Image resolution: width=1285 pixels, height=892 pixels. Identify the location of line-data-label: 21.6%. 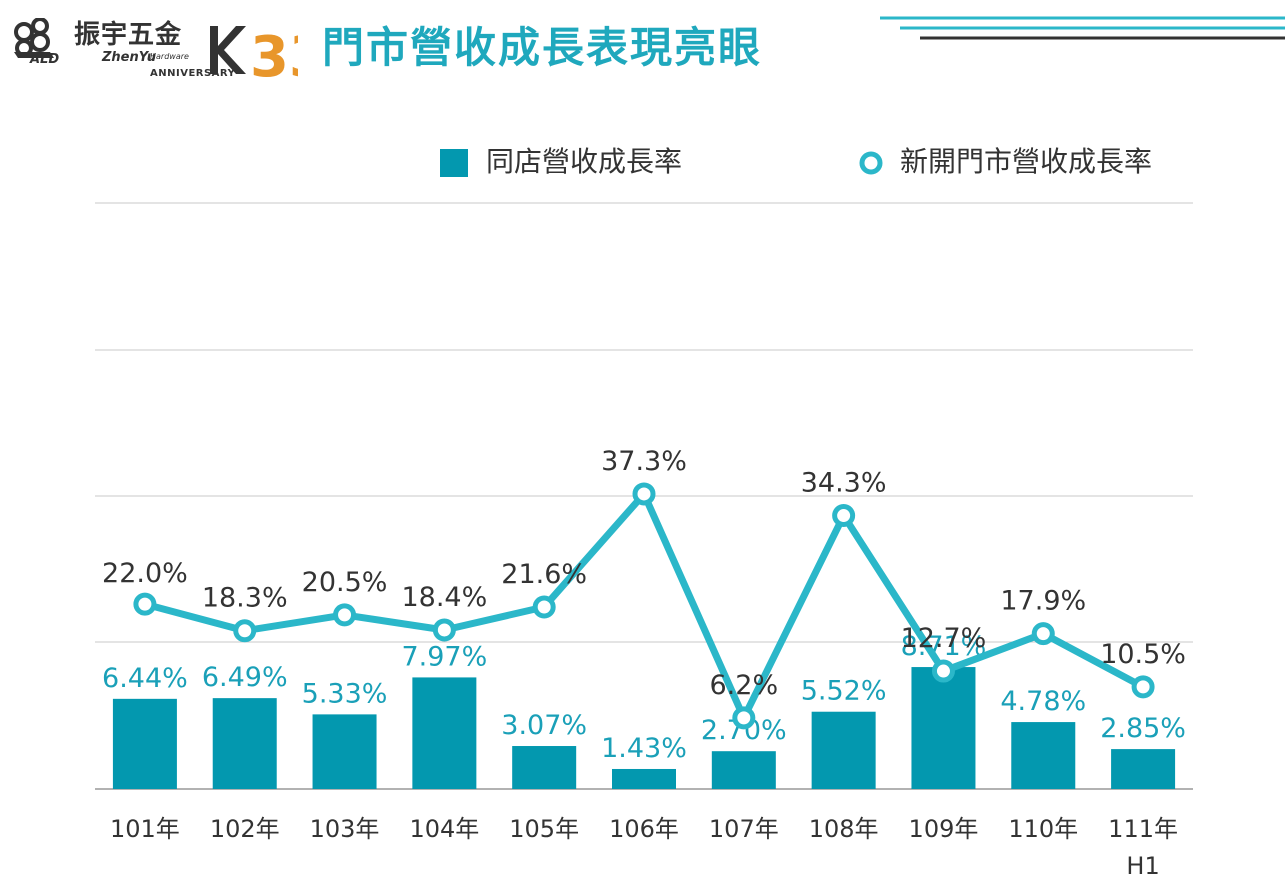
(544, 574).